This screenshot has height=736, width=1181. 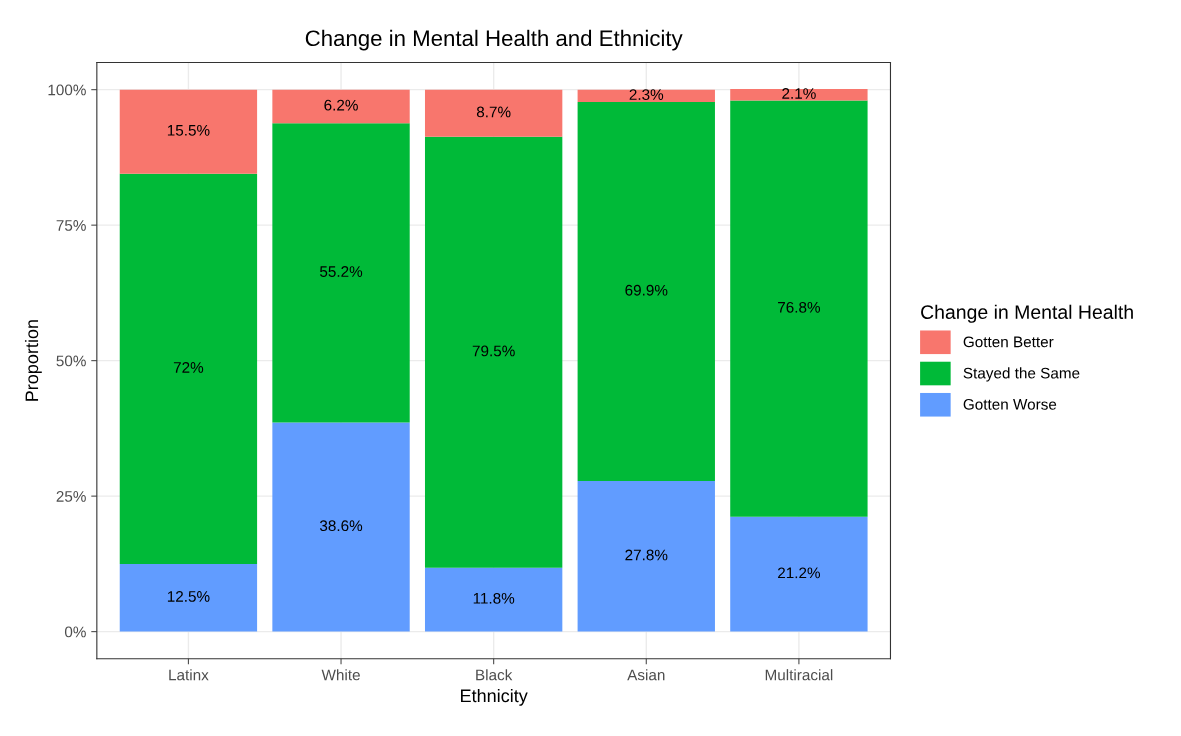 I want to click on data-label: 8.7%, so click(x=493, y=112).